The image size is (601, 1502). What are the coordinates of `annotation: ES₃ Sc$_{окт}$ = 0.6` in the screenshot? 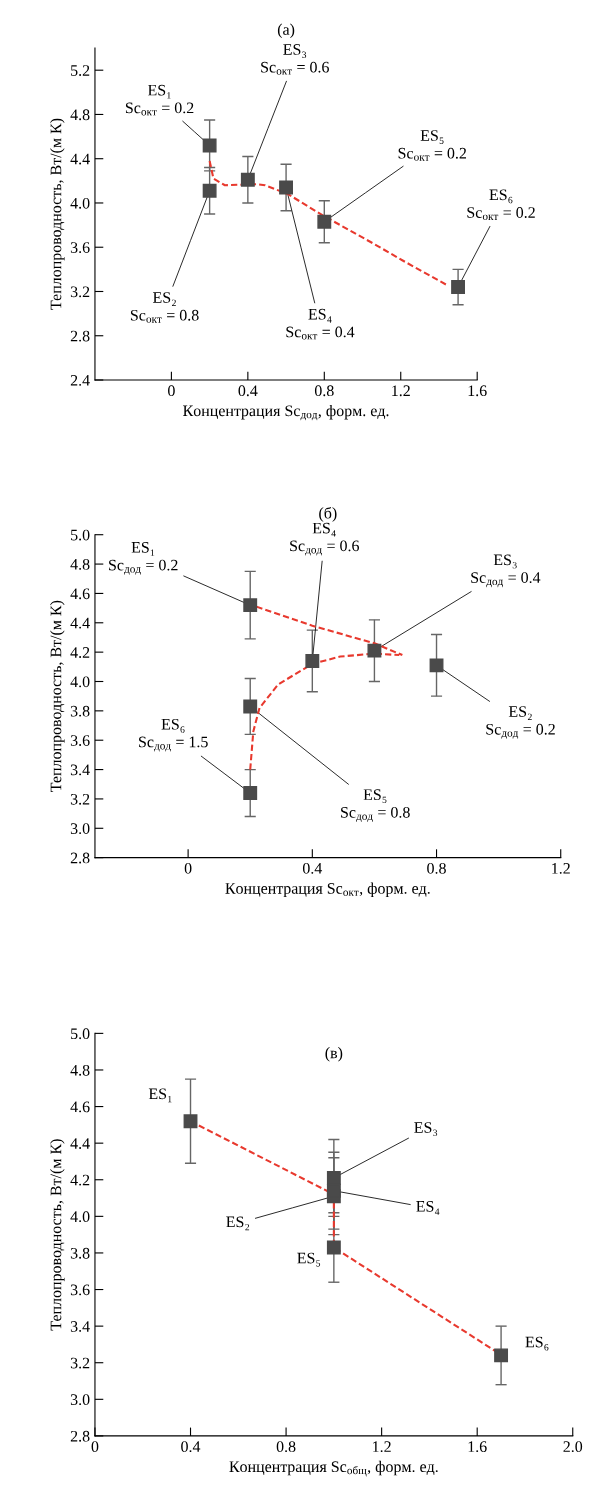 It's located at (295, 59).